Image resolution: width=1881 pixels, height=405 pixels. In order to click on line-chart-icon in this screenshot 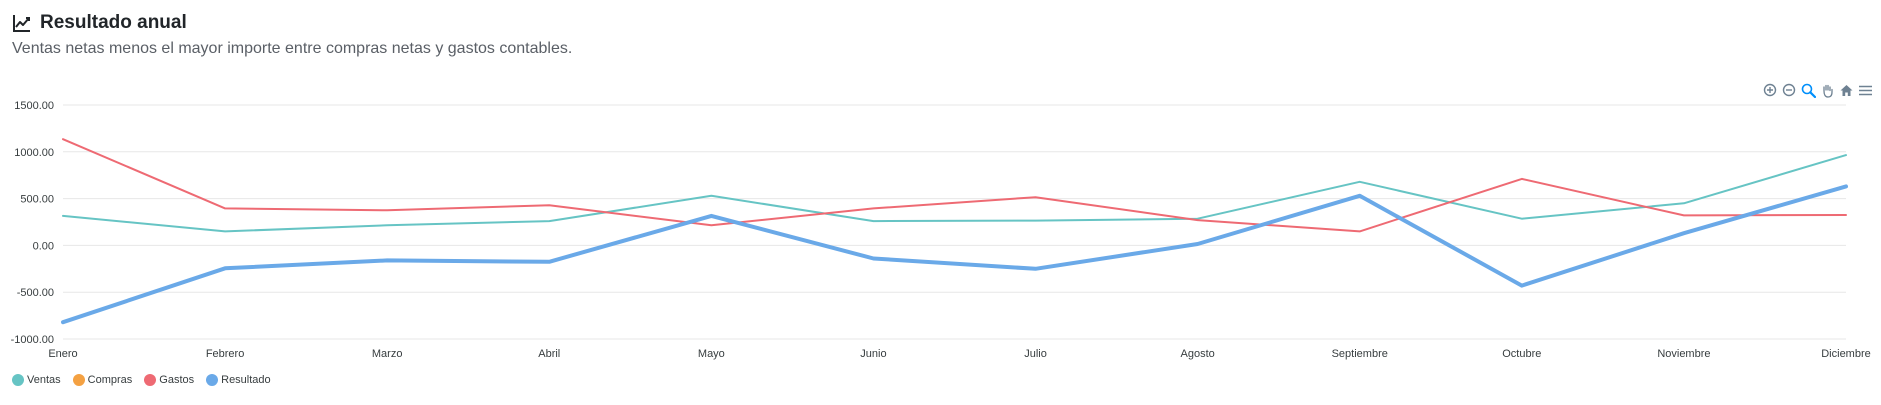, I will do `click(21, 23)`.